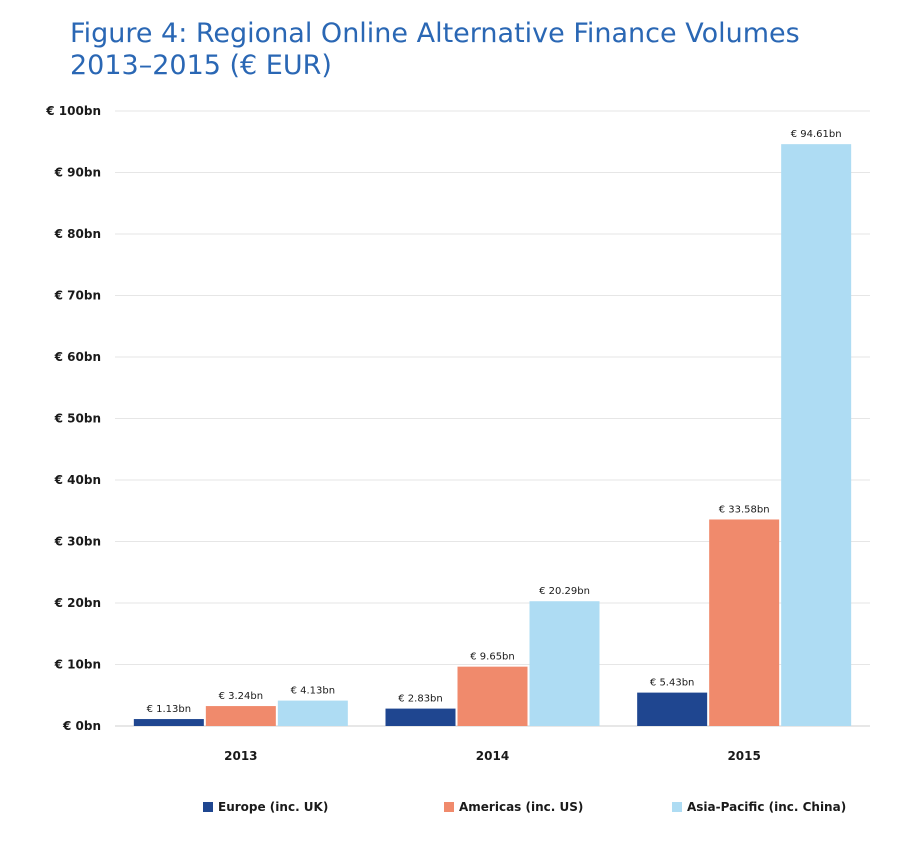  I want to click on chart-title-line-2: 2013–2015 (€ EUR), so click(201, 65).